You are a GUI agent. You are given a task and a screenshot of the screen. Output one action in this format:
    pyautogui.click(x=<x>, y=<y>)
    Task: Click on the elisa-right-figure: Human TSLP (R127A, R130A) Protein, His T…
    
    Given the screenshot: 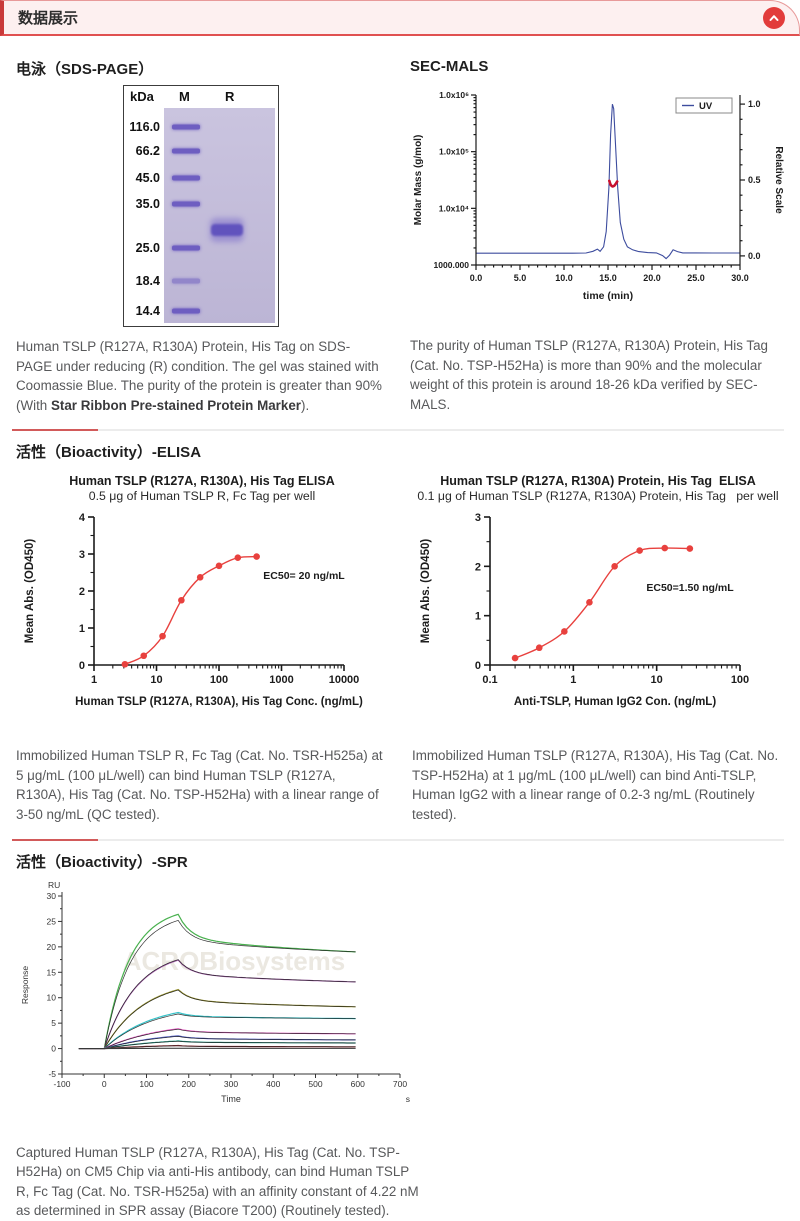 What is the action you would take?
    pyautogui.click(x=598, y=646)
    